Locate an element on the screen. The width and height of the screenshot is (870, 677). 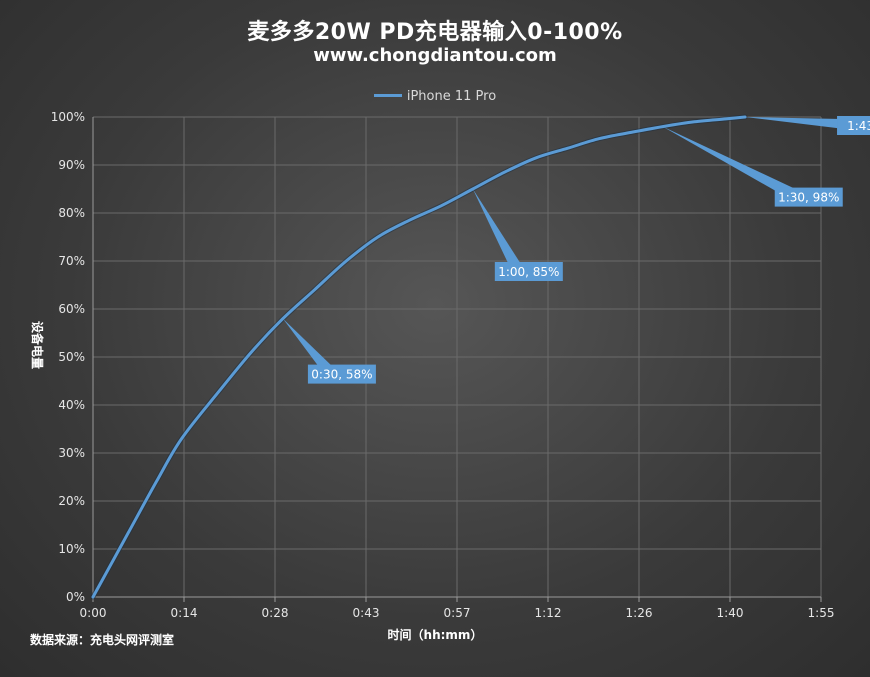
y-tick-label: 0% is located at coordinates (75, 597).